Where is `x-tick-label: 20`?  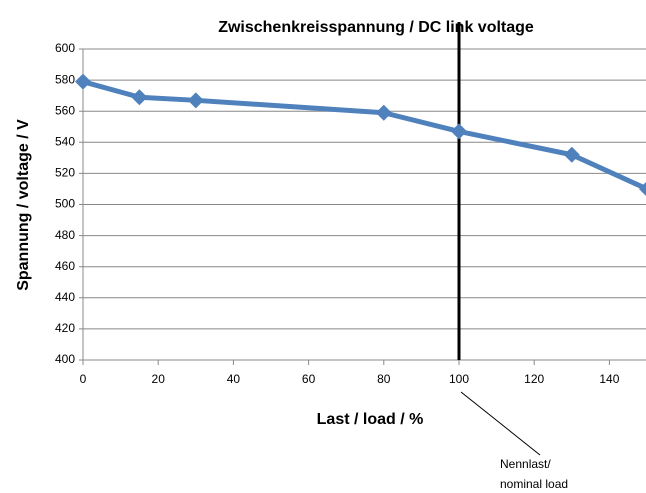 x-tick-label: 20 is located at coordinates (159, 379).